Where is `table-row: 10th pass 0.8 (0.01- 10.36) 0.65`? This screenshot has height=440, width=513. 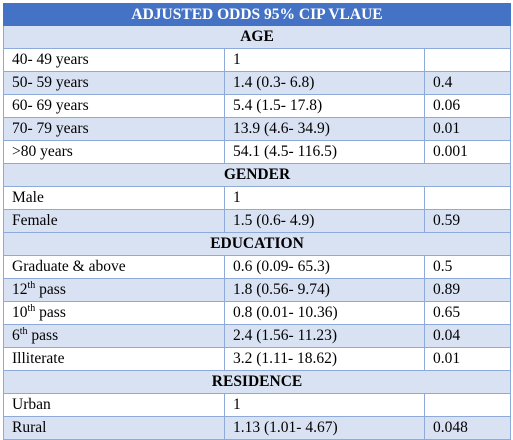
table-row: 10th pass 0.8 (0.01- 10.36) 0.65 is located at coordinates (257, 313).